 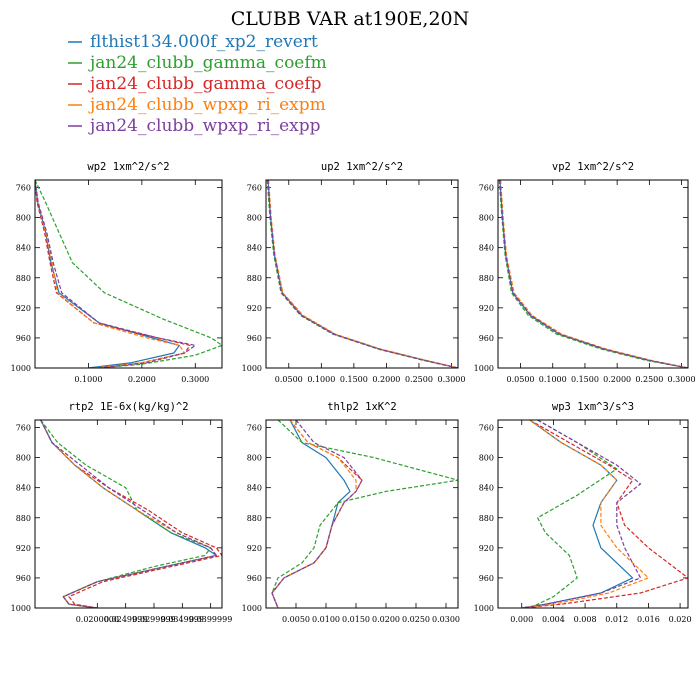 What do you see at coordinates (153, 619) in the screenshot?
I see `x-tick-label: 0.0299999` at bounding box center [153, 619].